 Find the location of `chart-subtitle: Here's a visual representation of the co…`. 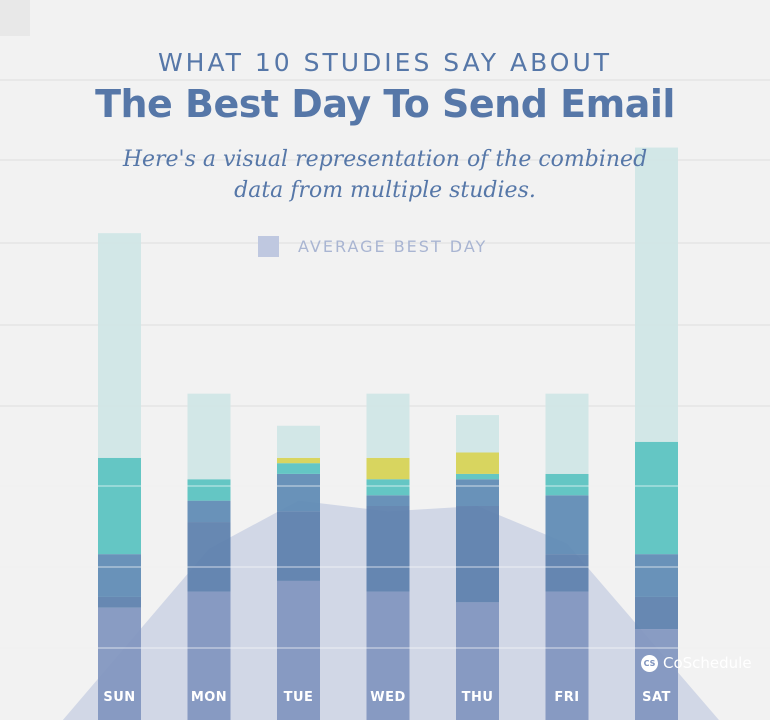

chart-subtitle: Here's a visual representation of the co… is located at coordinates (385, 175).